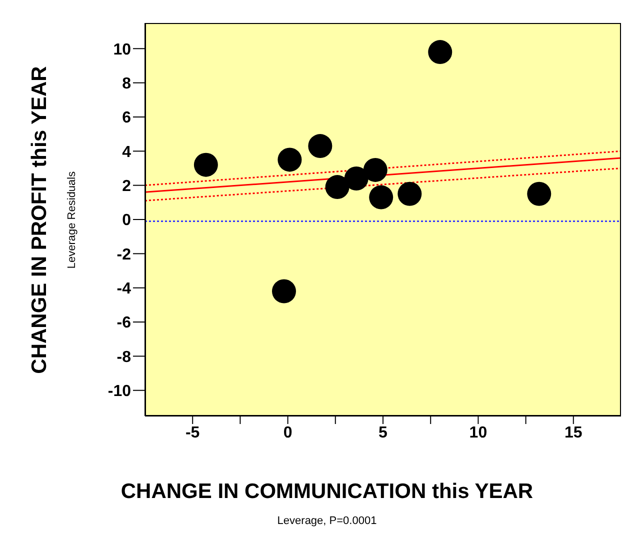  What do you see at coordinates (122, 49) in the screenshot?
I see `y-tick-label: 10` at bounding box center [122, 49].